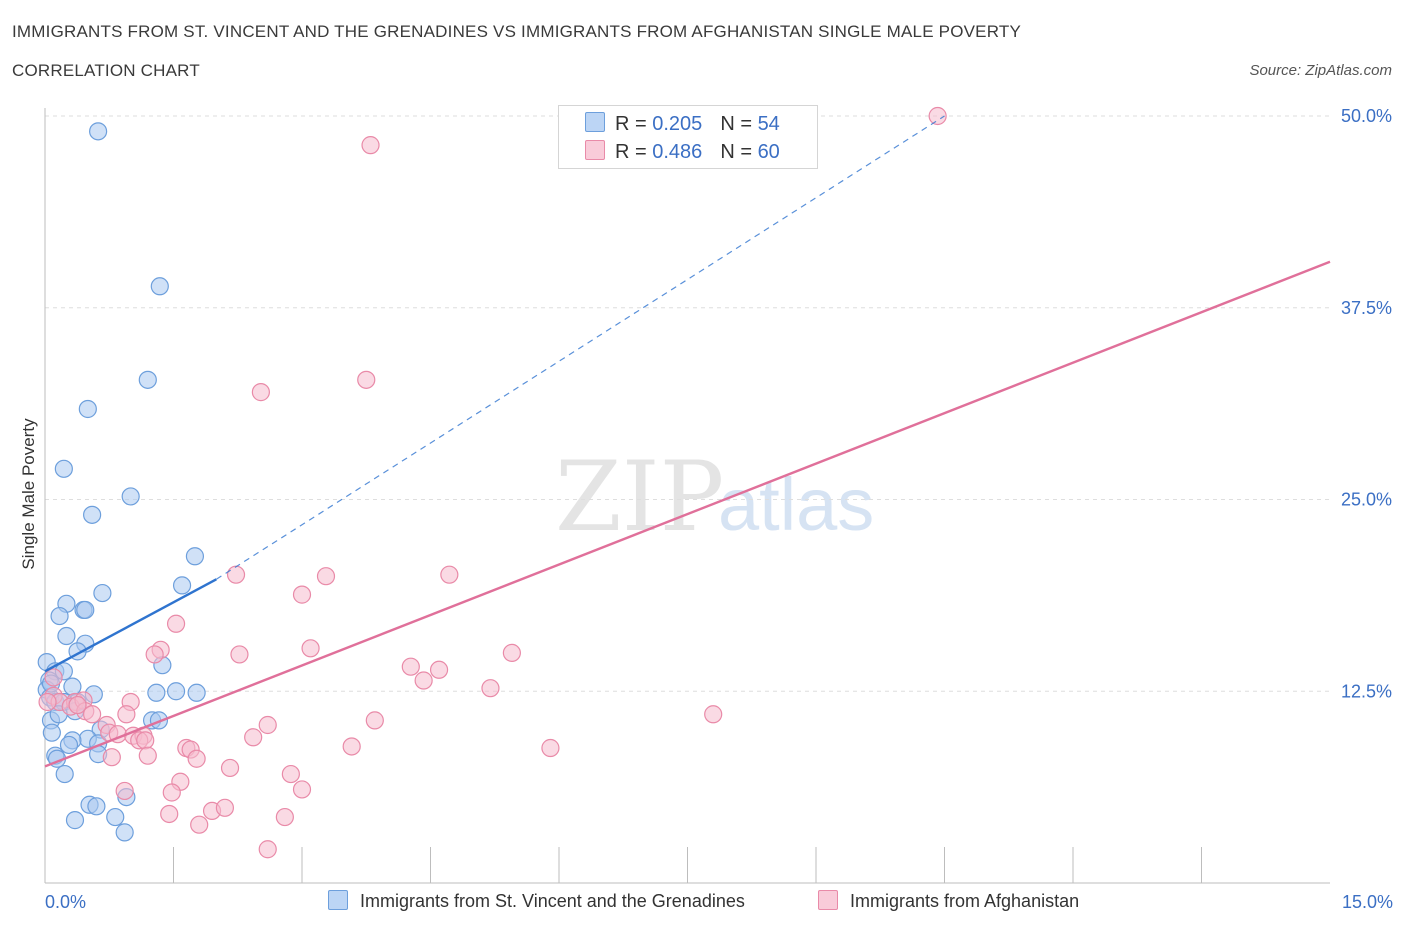  I want to click on x-tick-label: 0.0%, so click(65, 902).